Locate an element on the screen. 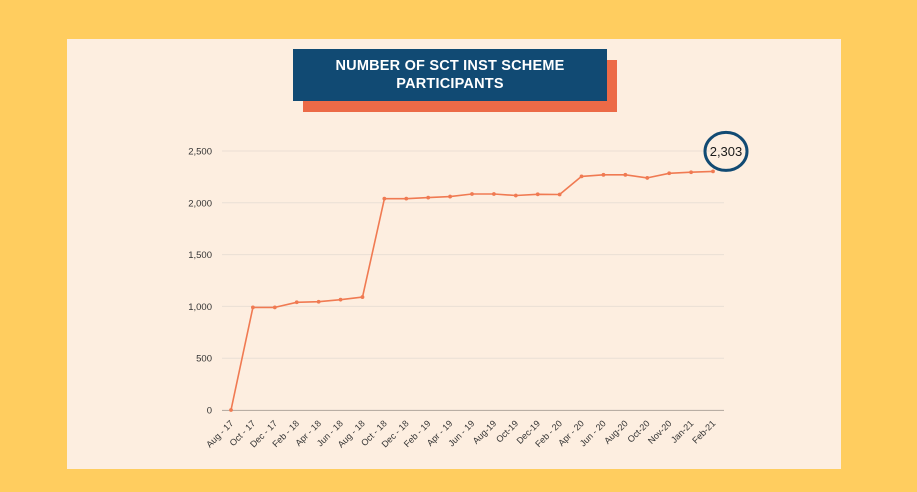  chart-title: NUMBER OF SCT INST SCHEME PARTICIPANTS is located at coordinates (450, 75).